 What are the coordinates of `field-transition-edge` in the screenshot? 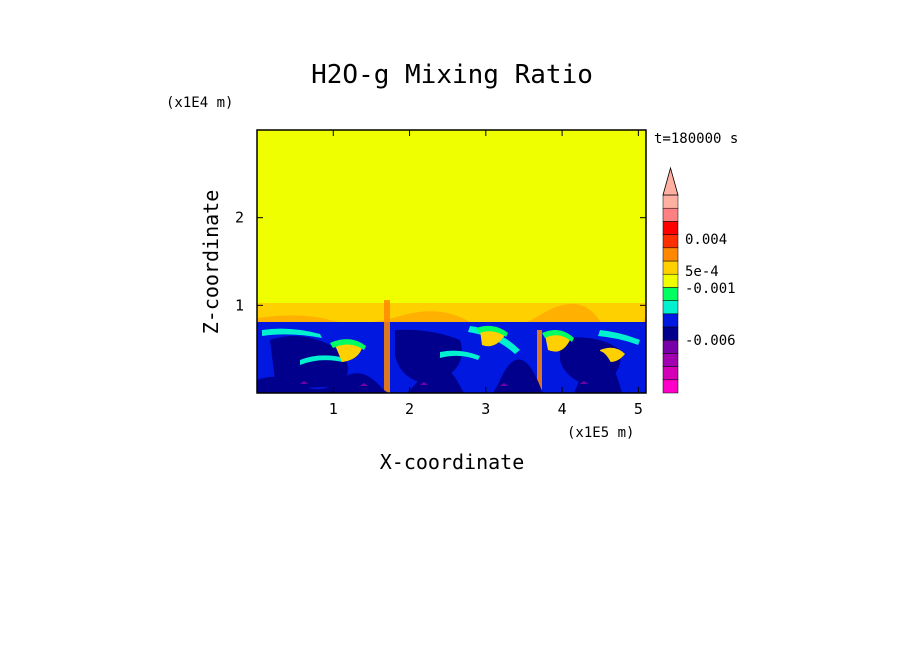 It's located at (451, 319).